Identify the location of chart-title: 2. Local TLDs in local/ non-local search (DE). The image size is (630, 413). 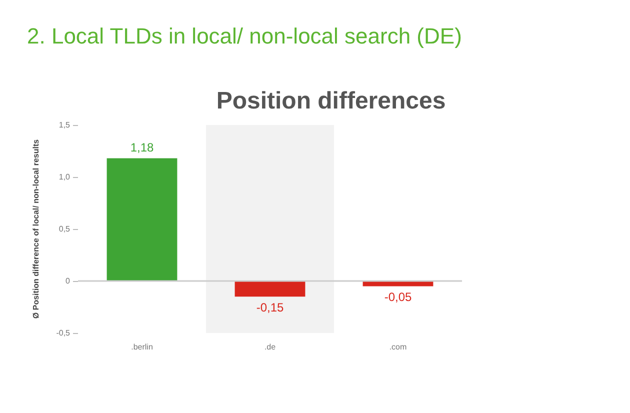
(244, 36).